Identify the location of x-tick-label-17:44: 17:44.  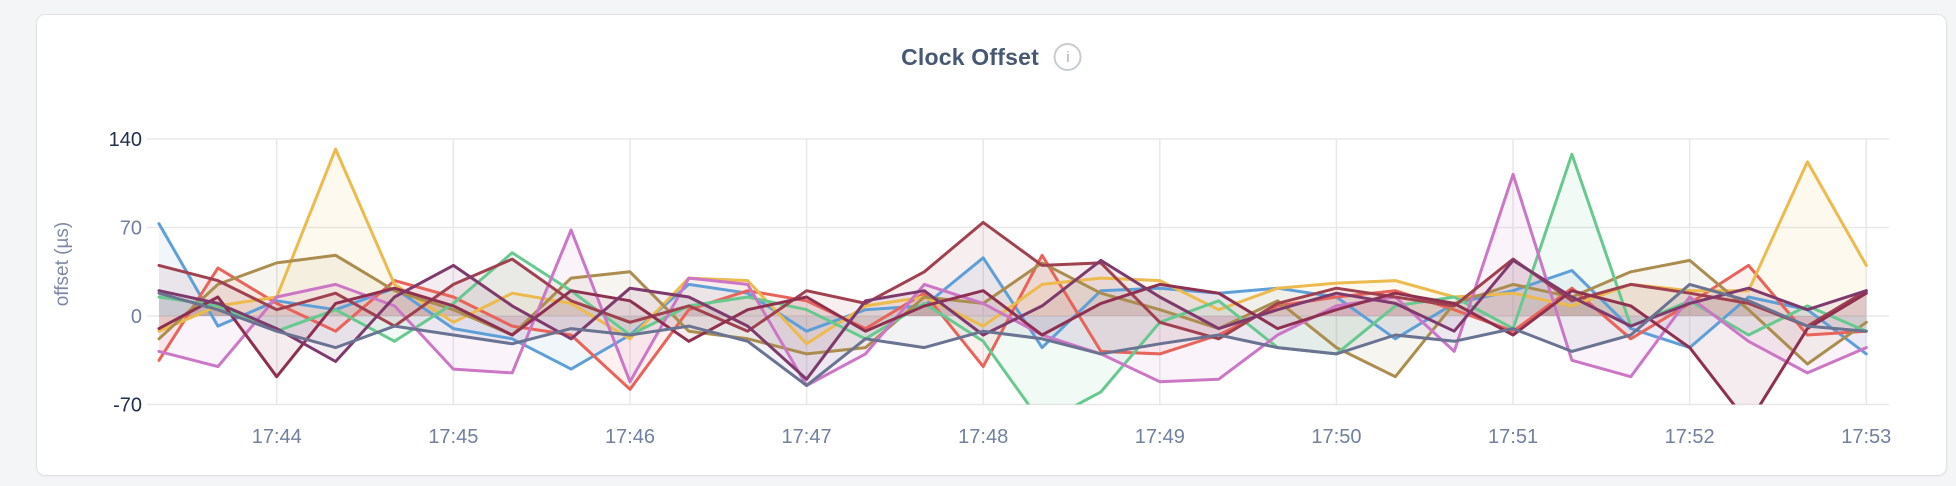
(277, 437).